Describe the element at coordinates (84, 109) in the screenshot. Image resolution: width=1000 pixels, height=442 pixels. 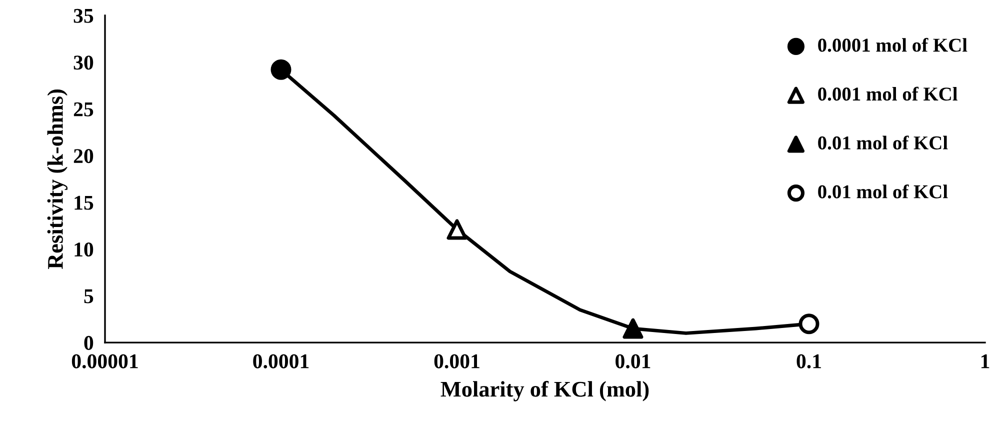
I see `y-tick-label: 25` at that location.